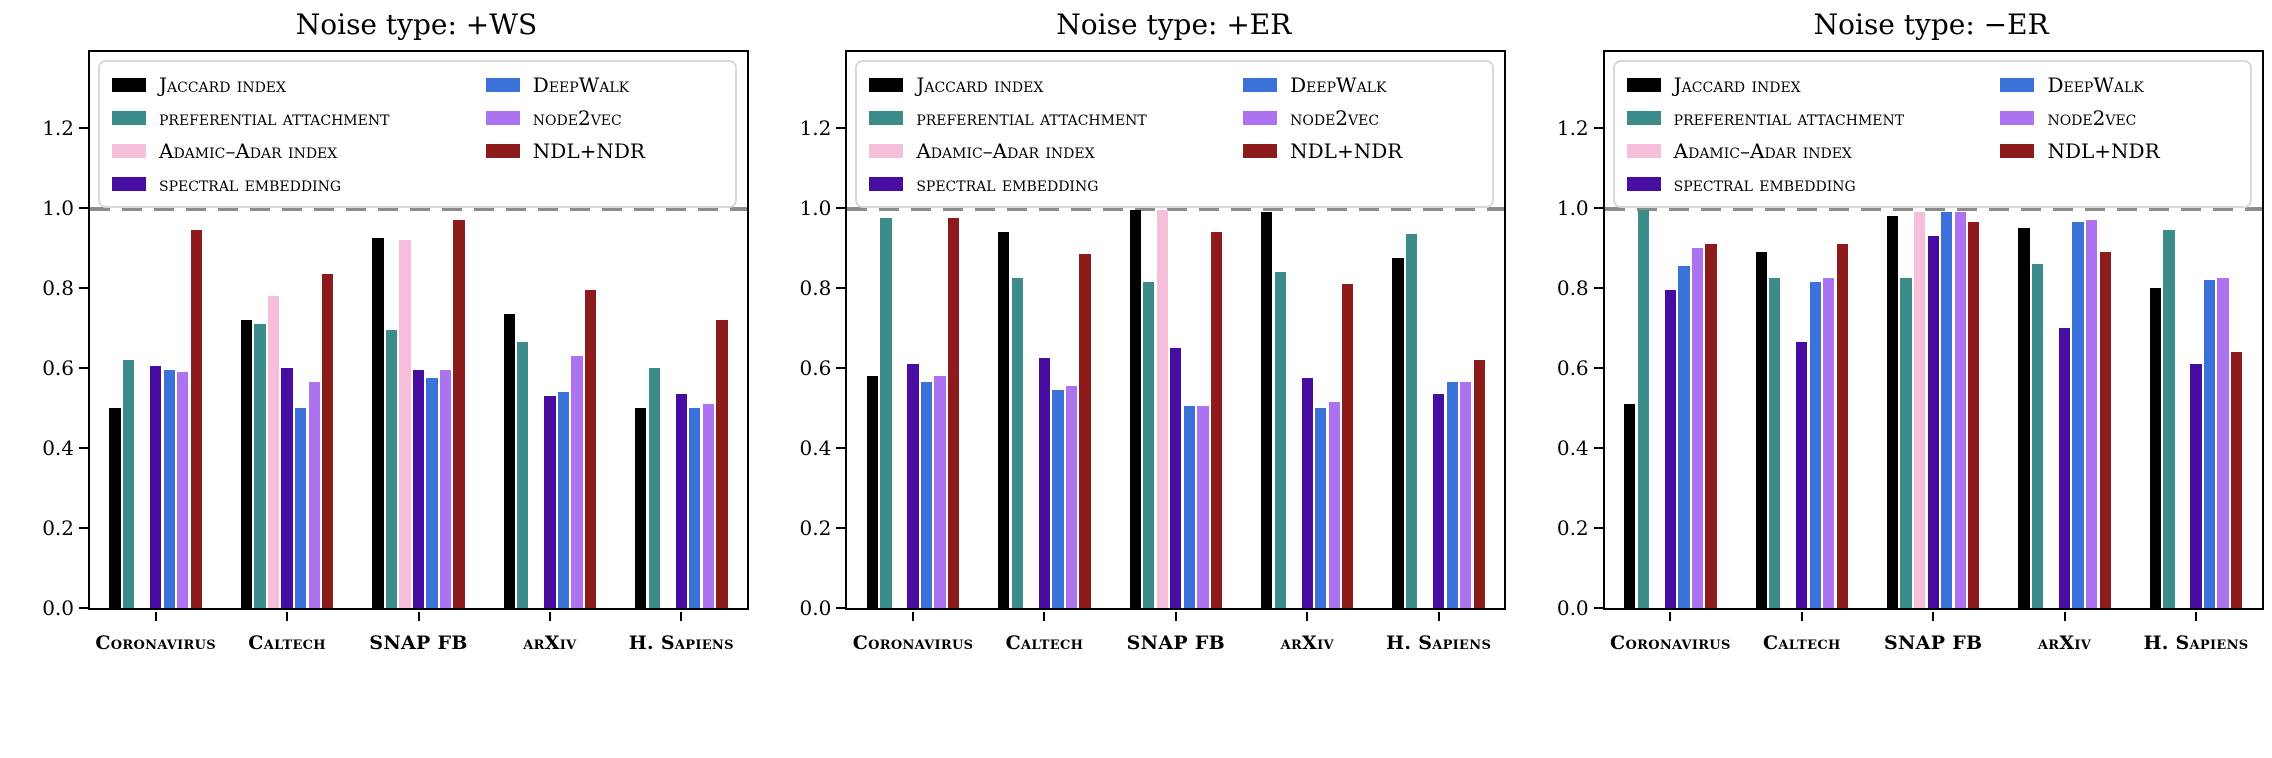 The width and height of the screenshot is (2272, 758). I want to click on y-tick-label: 1.2, so click(1572, 128).